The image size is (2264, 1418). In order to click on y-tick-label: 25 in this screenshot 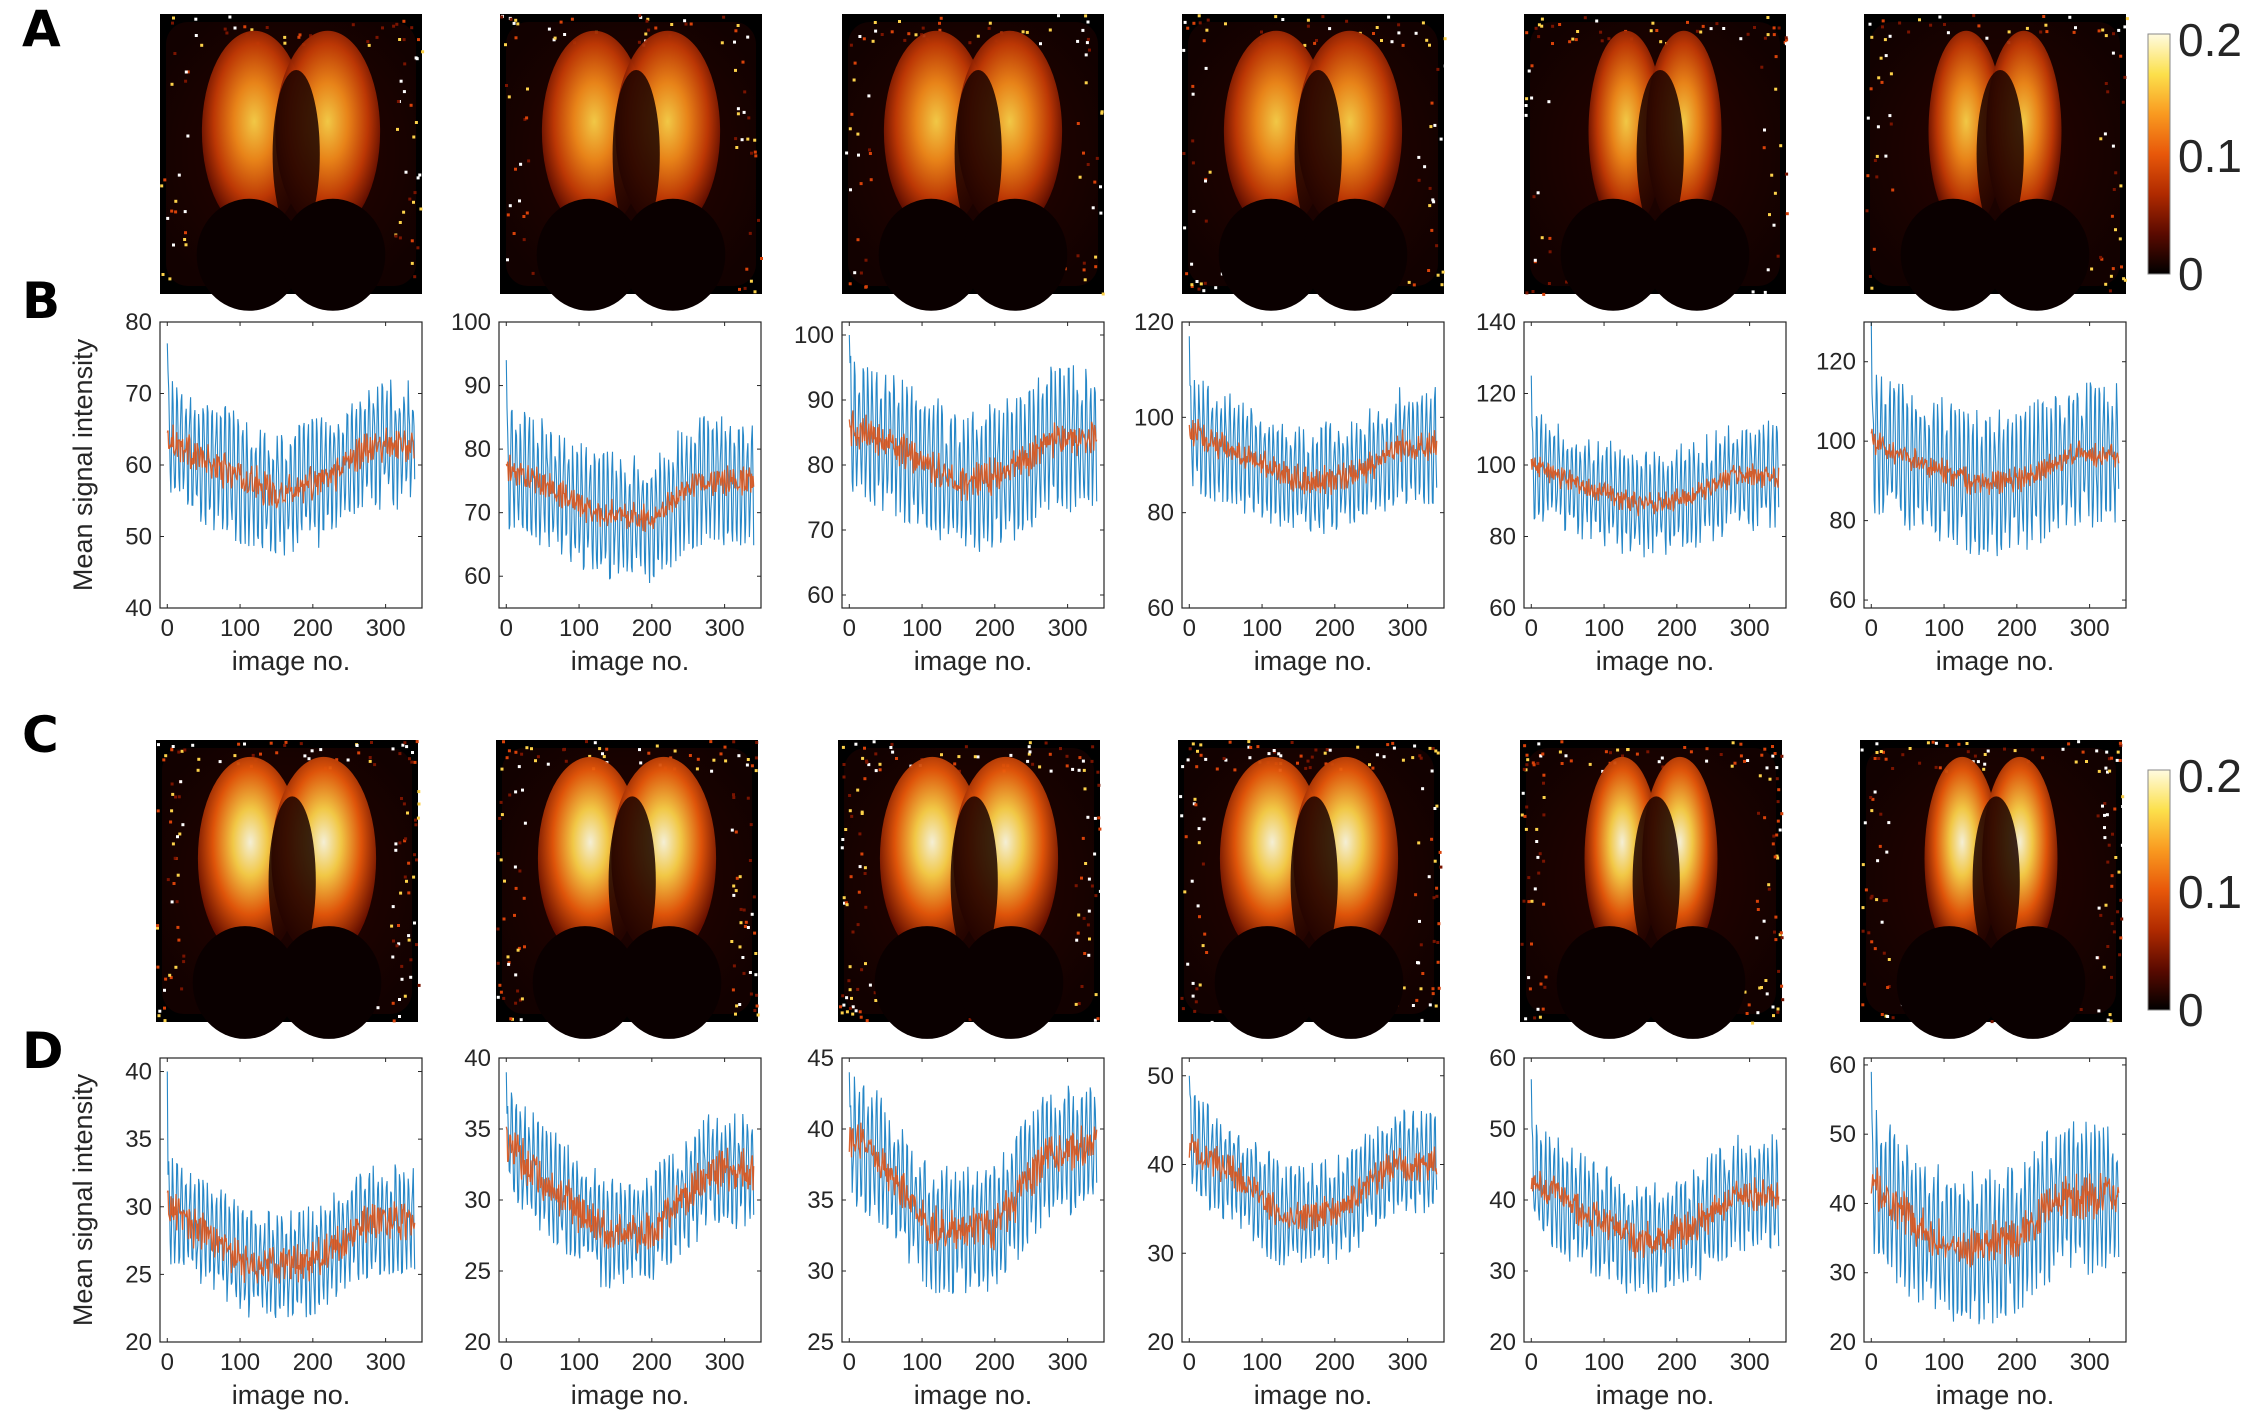, I will do `click(138, 1274)`.